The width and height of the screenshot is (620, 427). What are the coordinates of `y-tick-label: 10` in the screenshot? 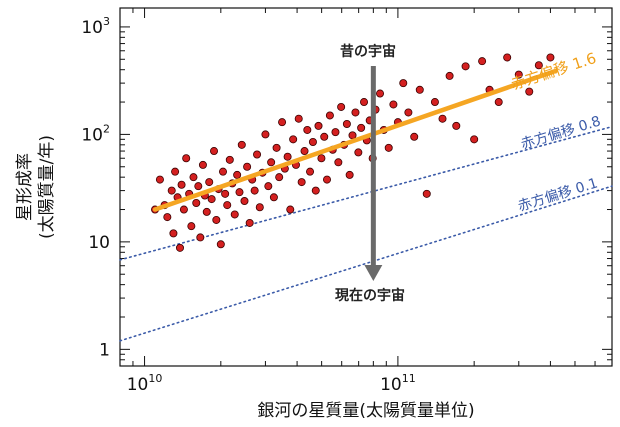 It's located at (99, 243).